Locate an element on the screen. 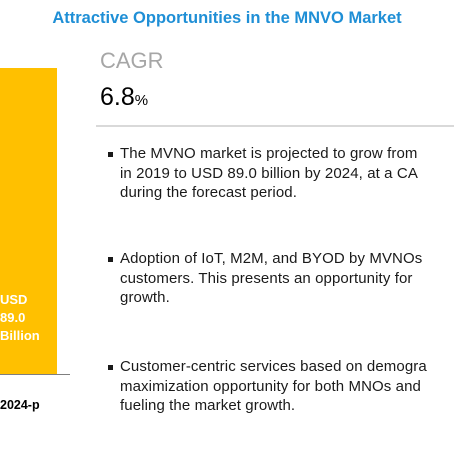 This screenshot has height=454, width=454. x-axis-line is located at coordinates (35, 374).